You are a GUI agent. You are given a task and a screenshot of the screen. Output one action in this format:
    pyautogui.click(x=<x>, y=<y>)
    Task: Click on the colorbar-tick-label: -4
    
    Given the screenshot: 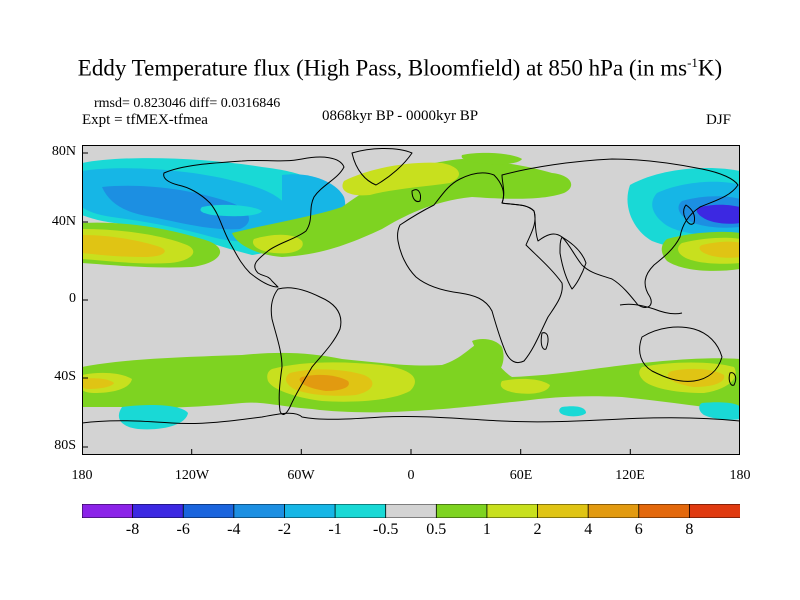 What is the action you would take?
    pyautogui.click(x=234, y=529)
    